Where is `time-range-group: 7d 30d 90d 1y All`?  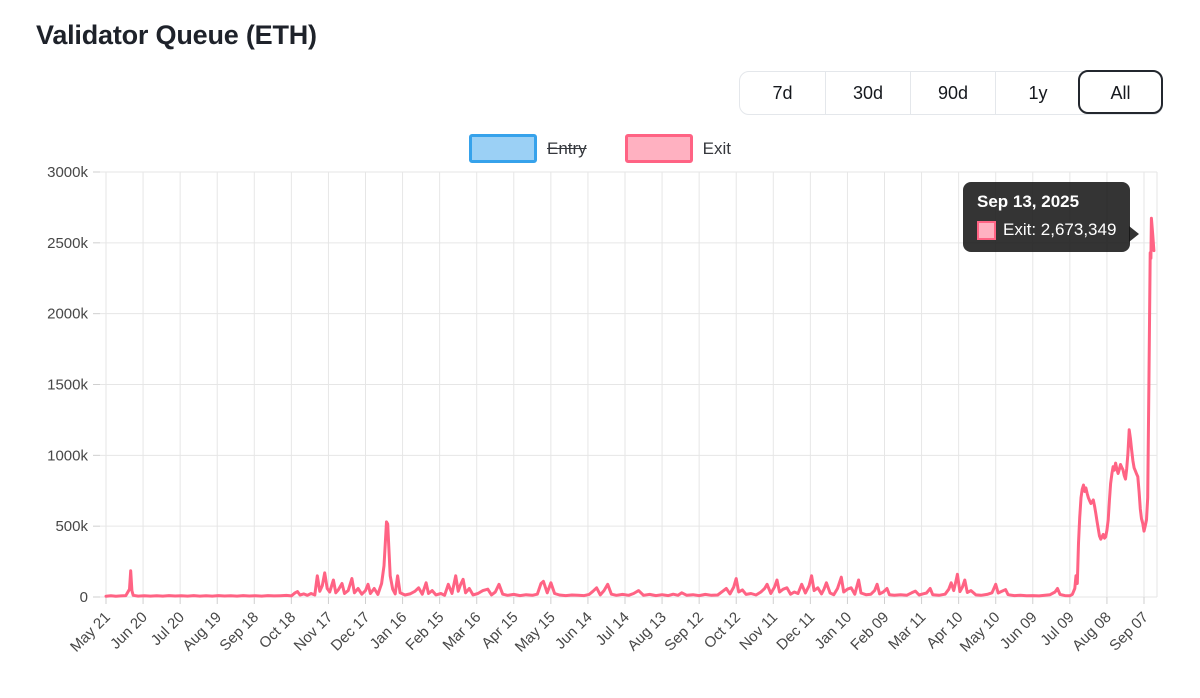 time-range-group: 7d 30d 90d 1y All is located at coordinates (951, 92).